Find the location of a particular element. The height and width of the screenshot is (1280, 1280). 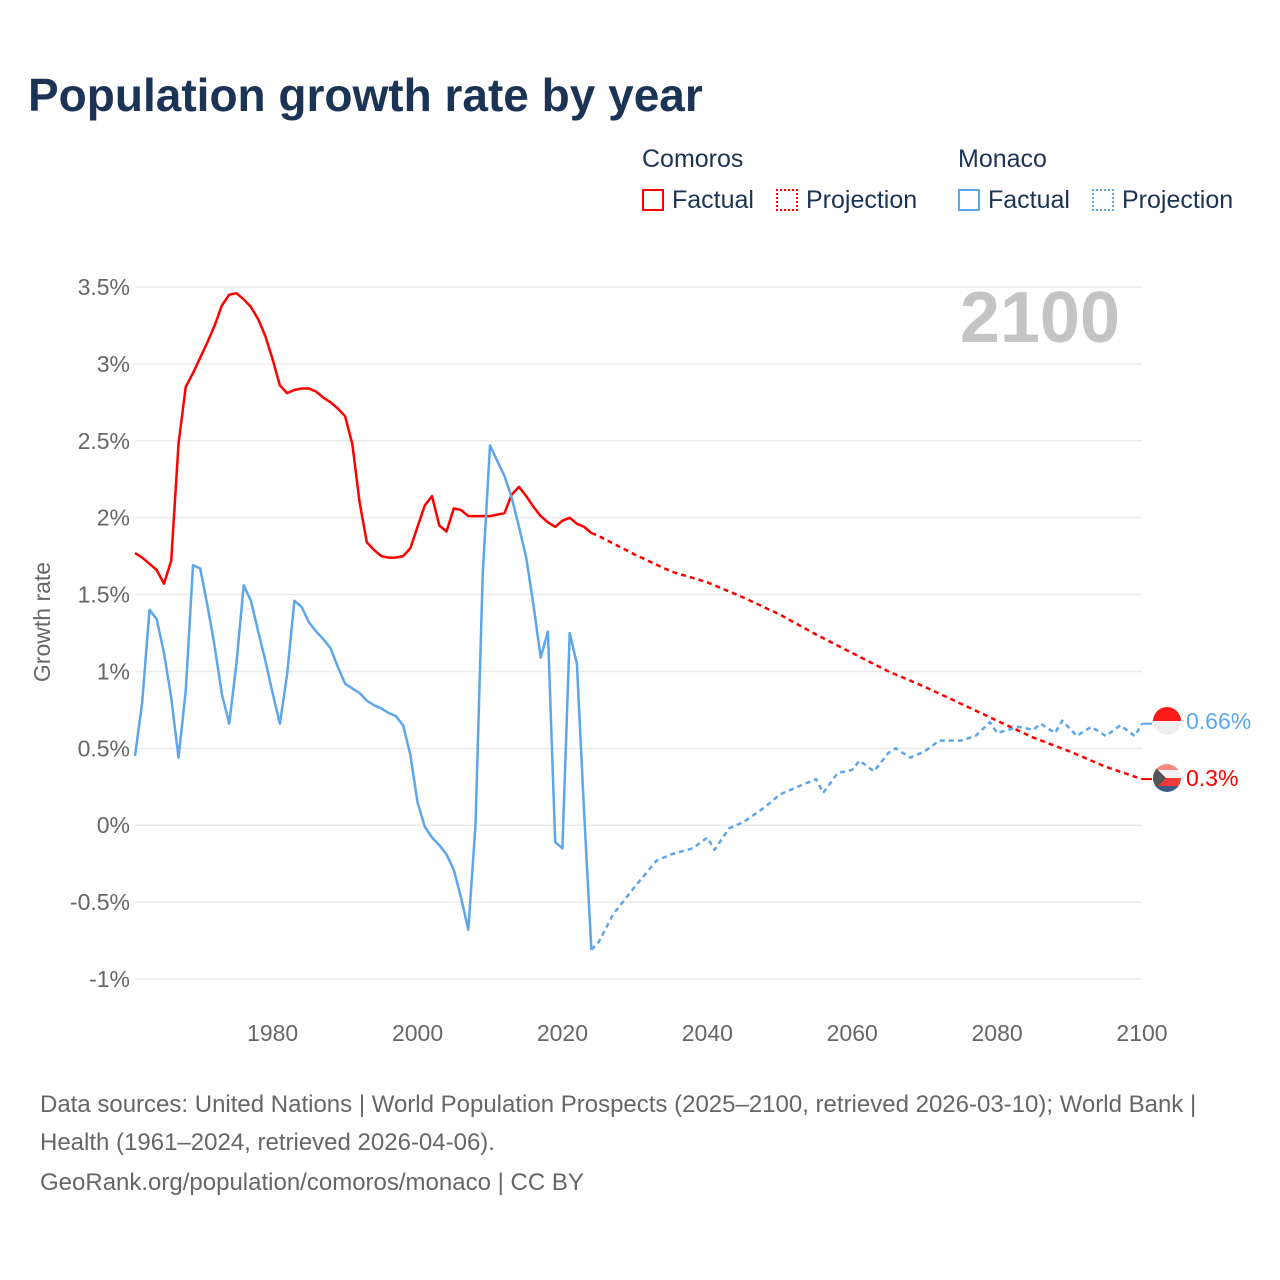

comoros-end-value: 0.3% is located at coordinates (1212, 778).